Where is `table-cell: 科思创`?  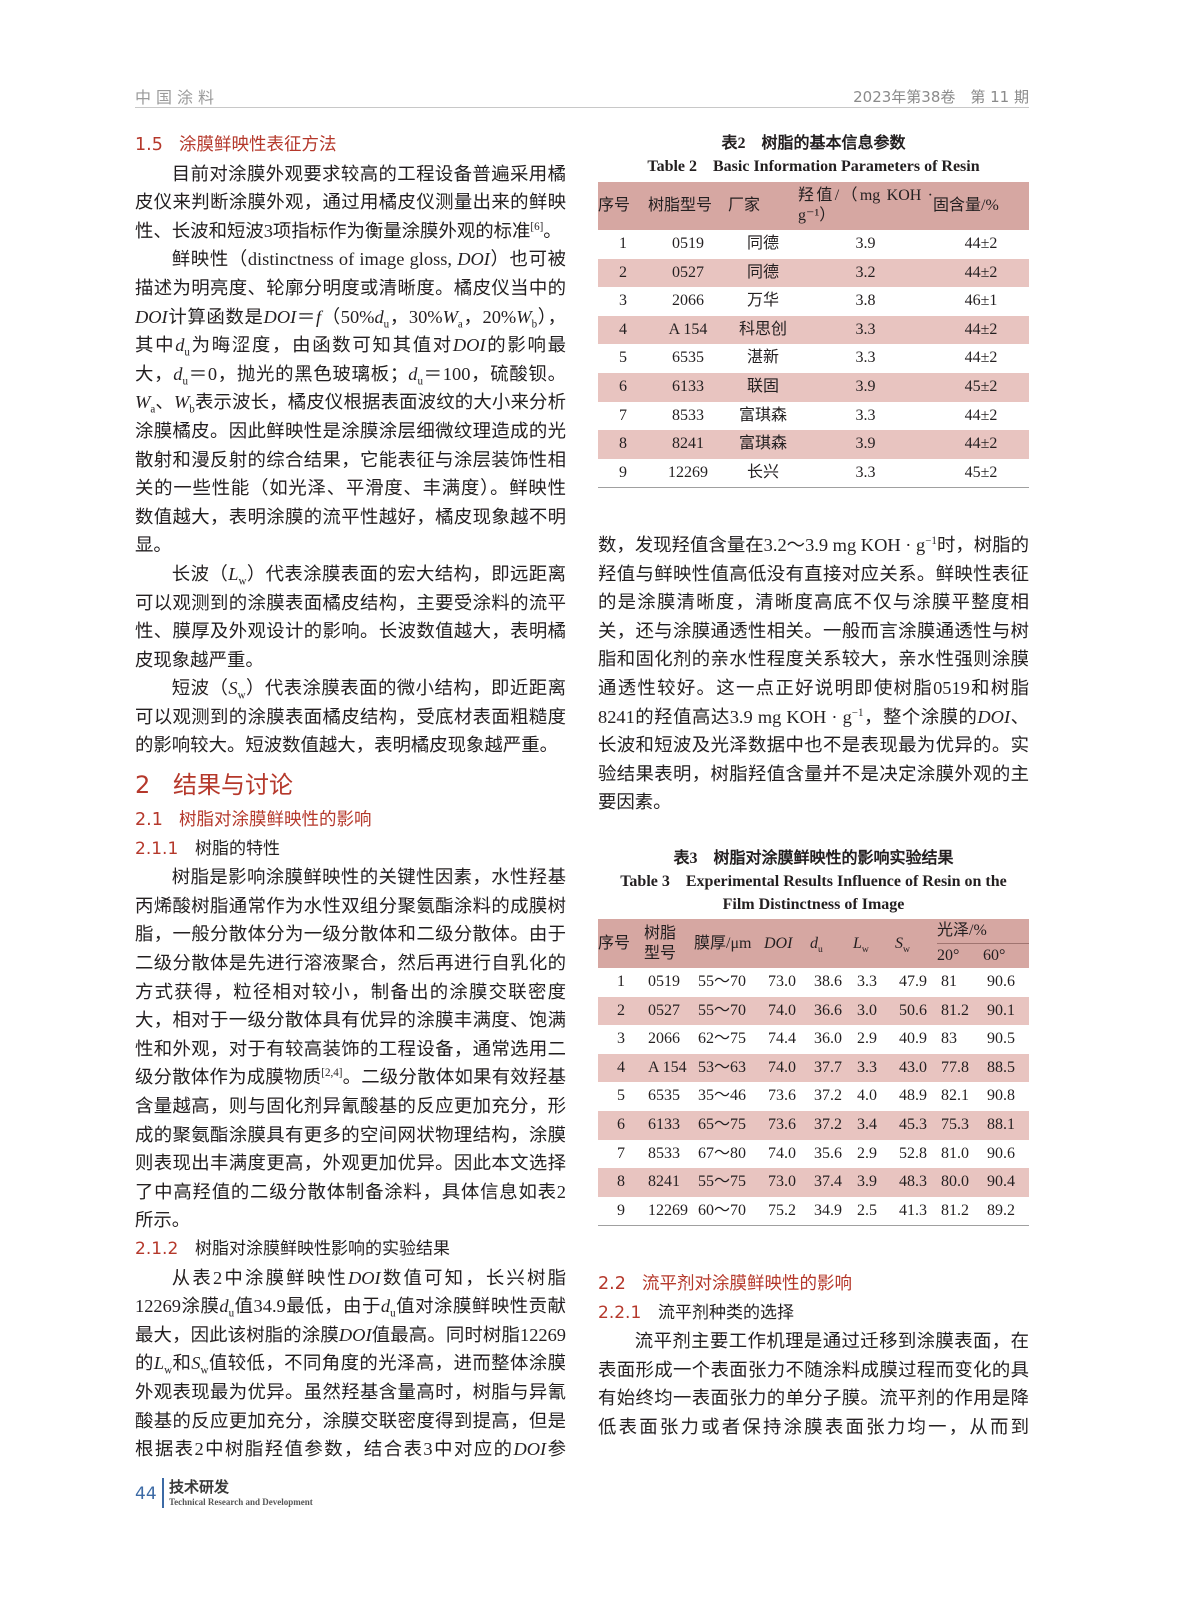
table-cell: 科思创 is located at coordinates (763, 330).